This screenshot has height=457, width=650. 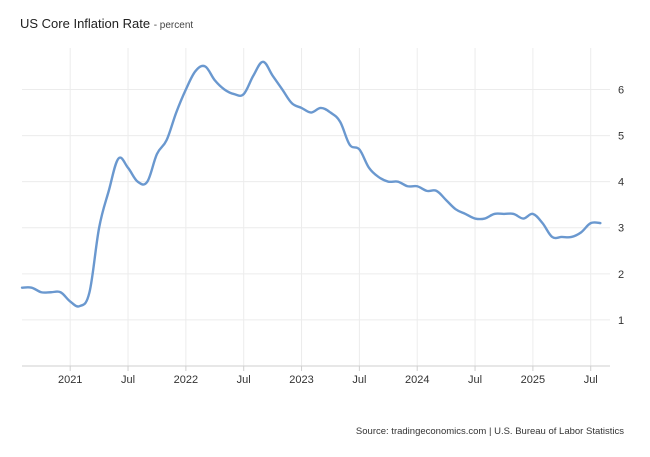 I want to click on chart-title: US Core Inflation Rate - percent, so click(x=106, y=23).